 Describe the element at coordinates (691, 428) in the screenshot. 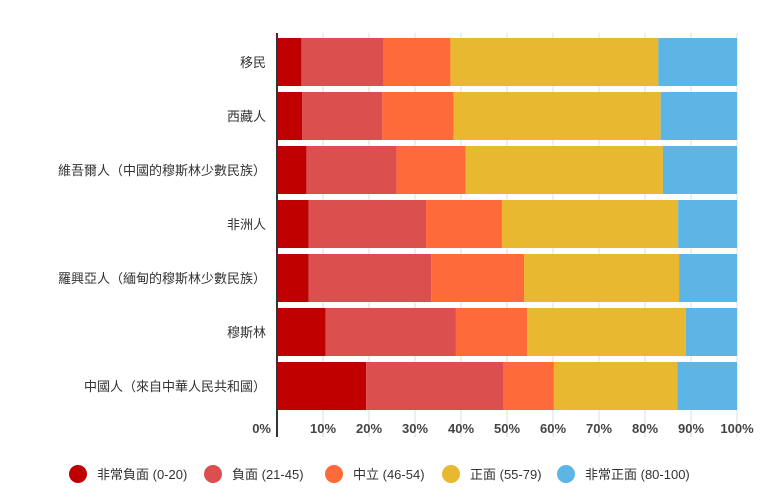

I see `x-tick-label: 90%` at that location.